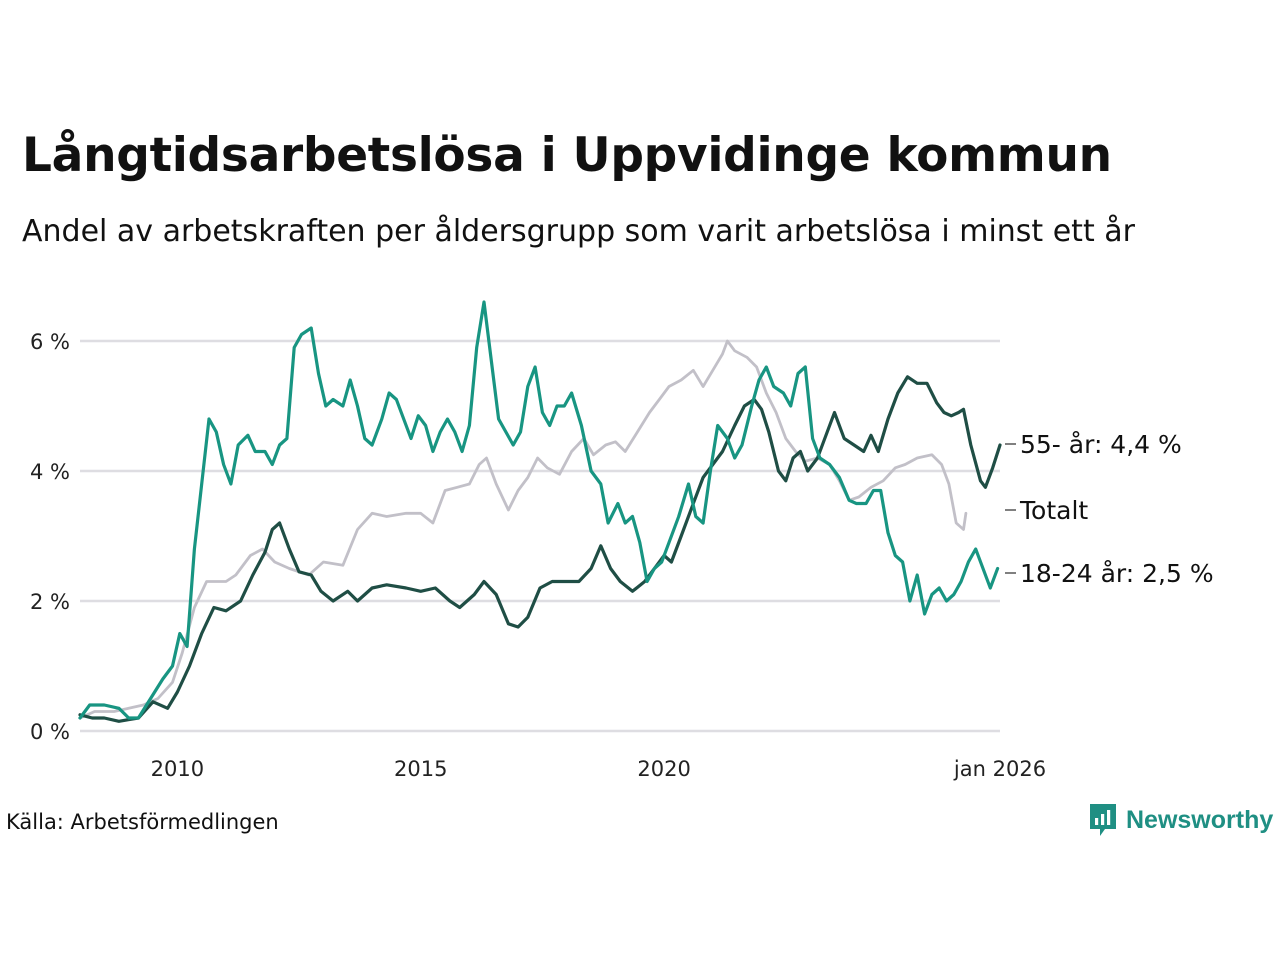  What do you see at coordinates (1103, 820) in the screenshot?
I see `newsworthy-logo-icon` at bounding box center [1103, 820].